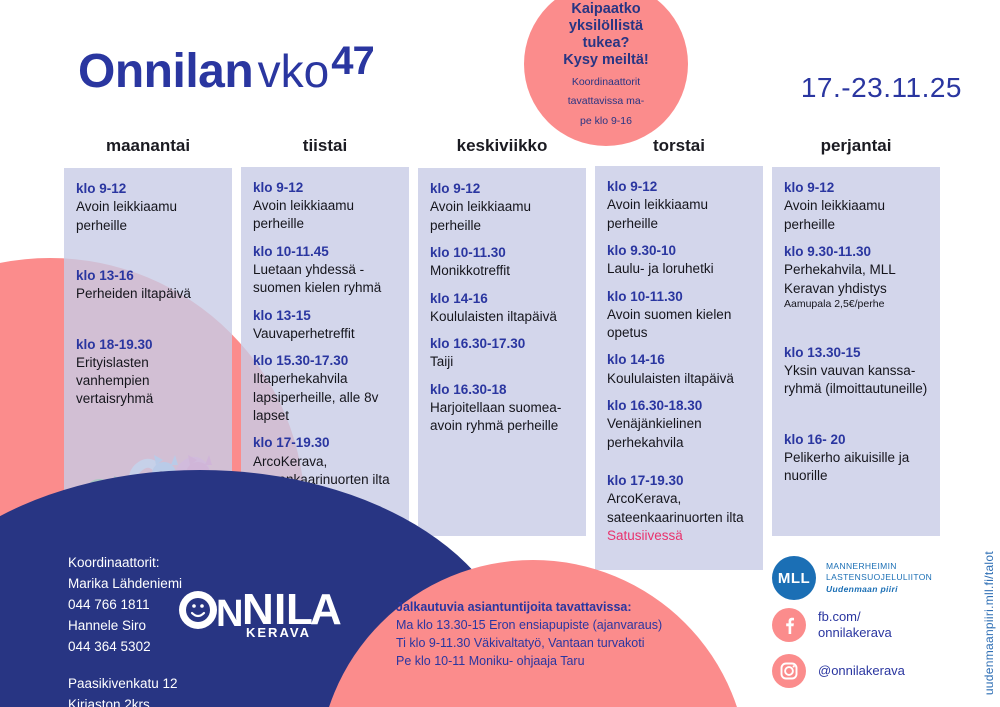  What do you see at coordinates (675, 508) in the screenshot?
I see `event-desc: ArcoKerava, sateenkaarinuorten ilta` at bounding box center [675, 508].